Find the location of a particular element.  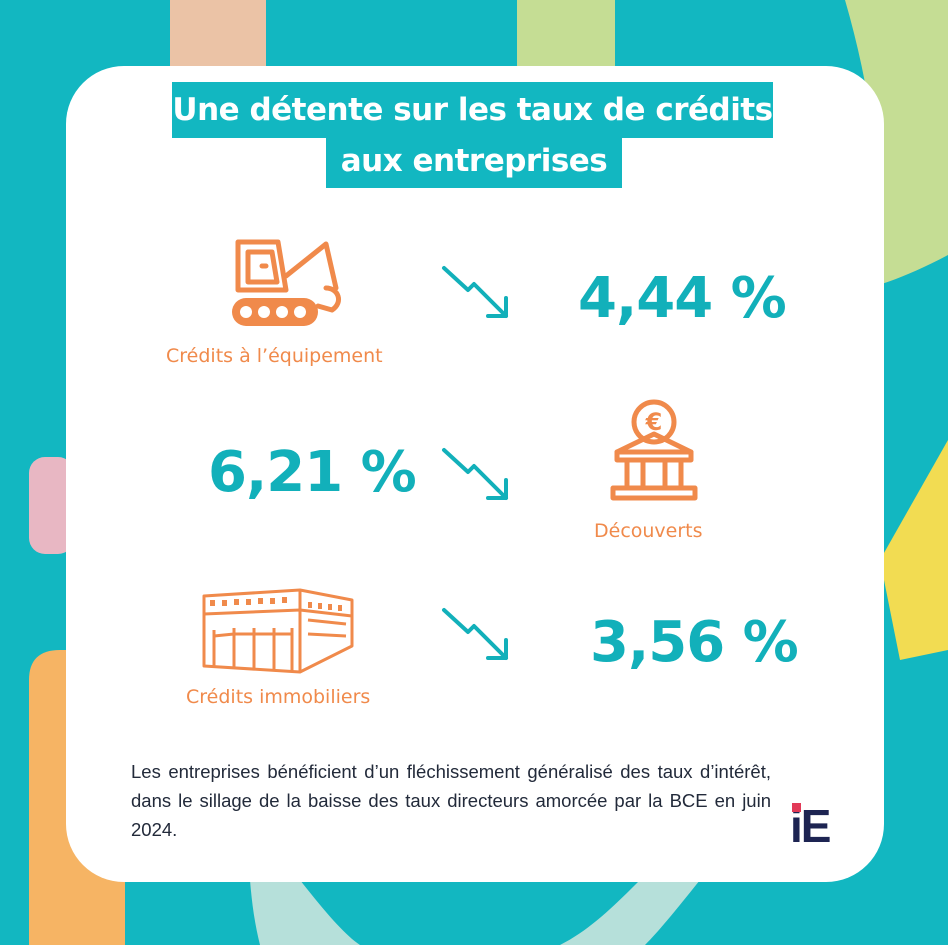

excavator-icon is located at coordinates (287, 282).